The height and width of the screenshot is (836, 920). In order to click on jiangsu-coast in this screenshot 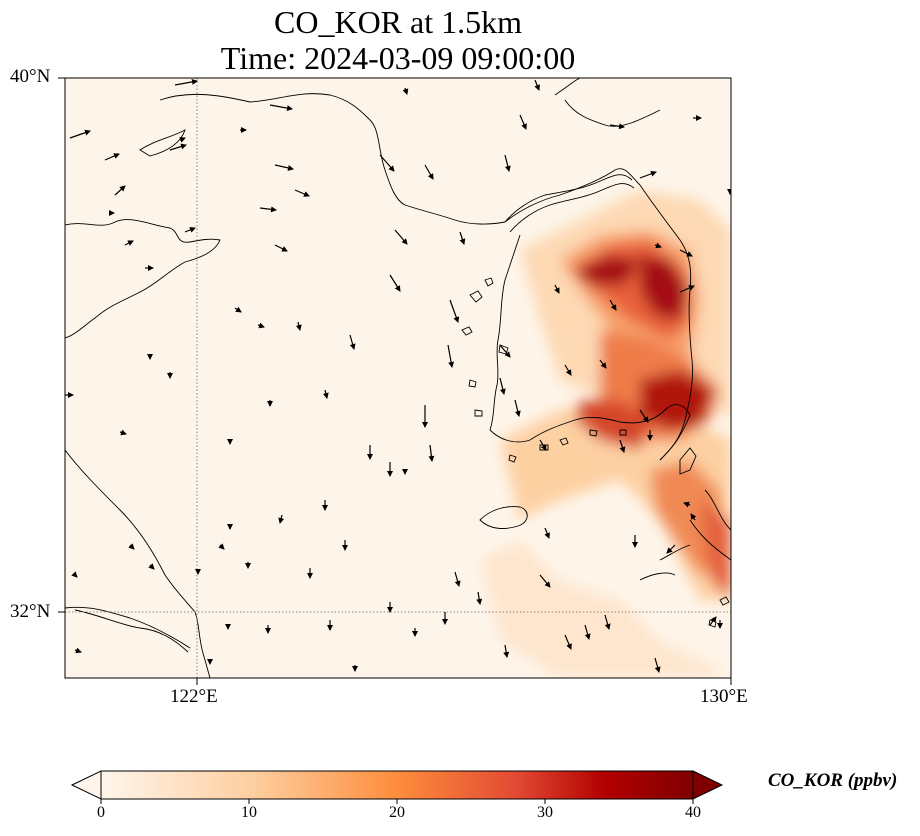, I will do `click(138, 563)`.